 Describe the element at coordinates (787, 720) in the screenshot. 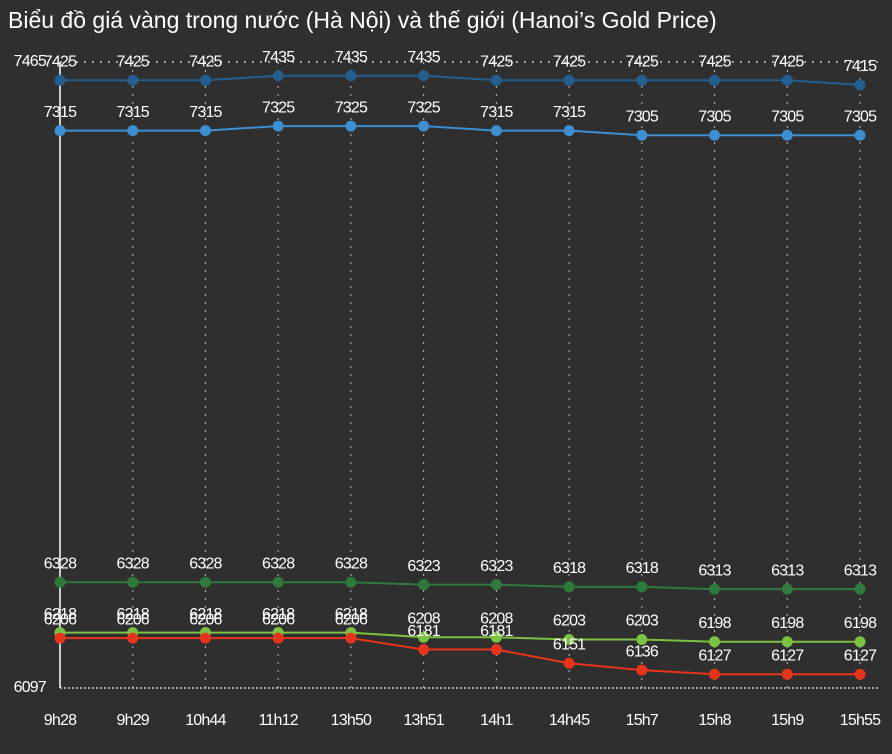

I see `x-tick-label: 15h9` at that location.